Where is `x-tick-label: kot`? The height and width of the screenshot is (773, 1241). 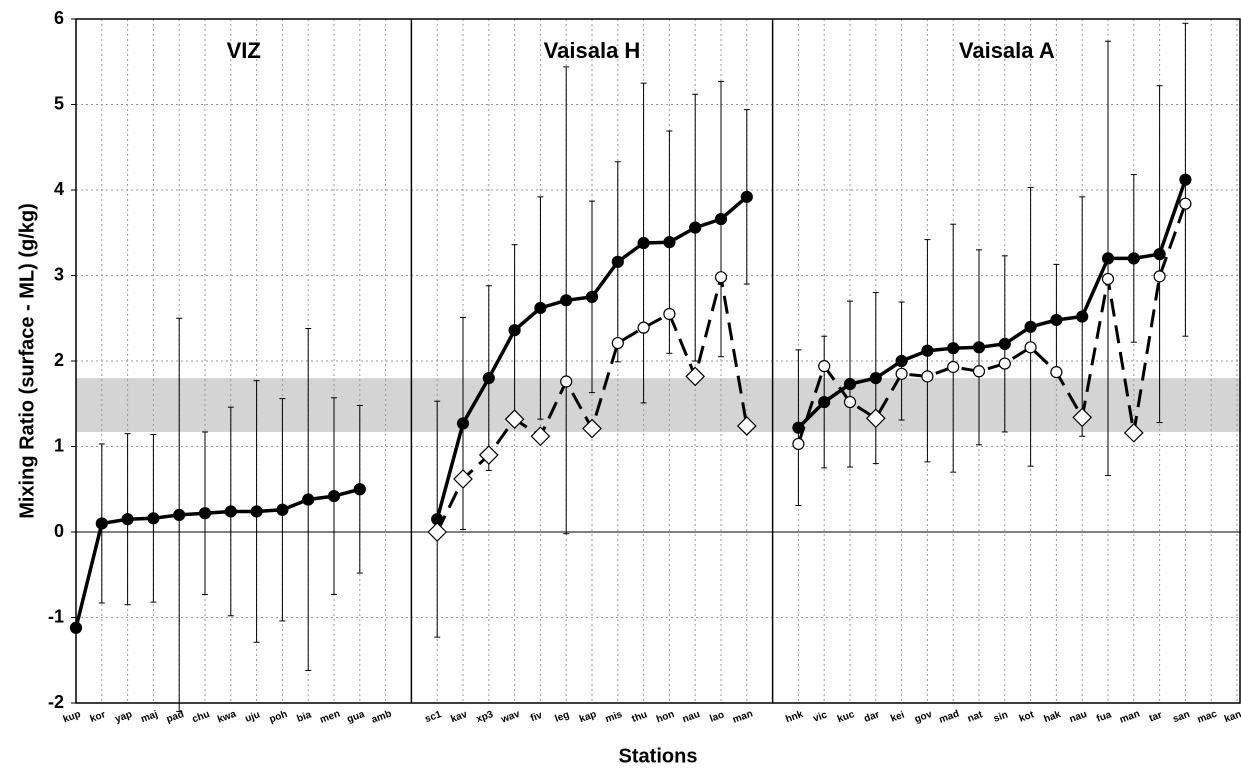
x-tick-label: kot is located at coordinates (1027, 717).